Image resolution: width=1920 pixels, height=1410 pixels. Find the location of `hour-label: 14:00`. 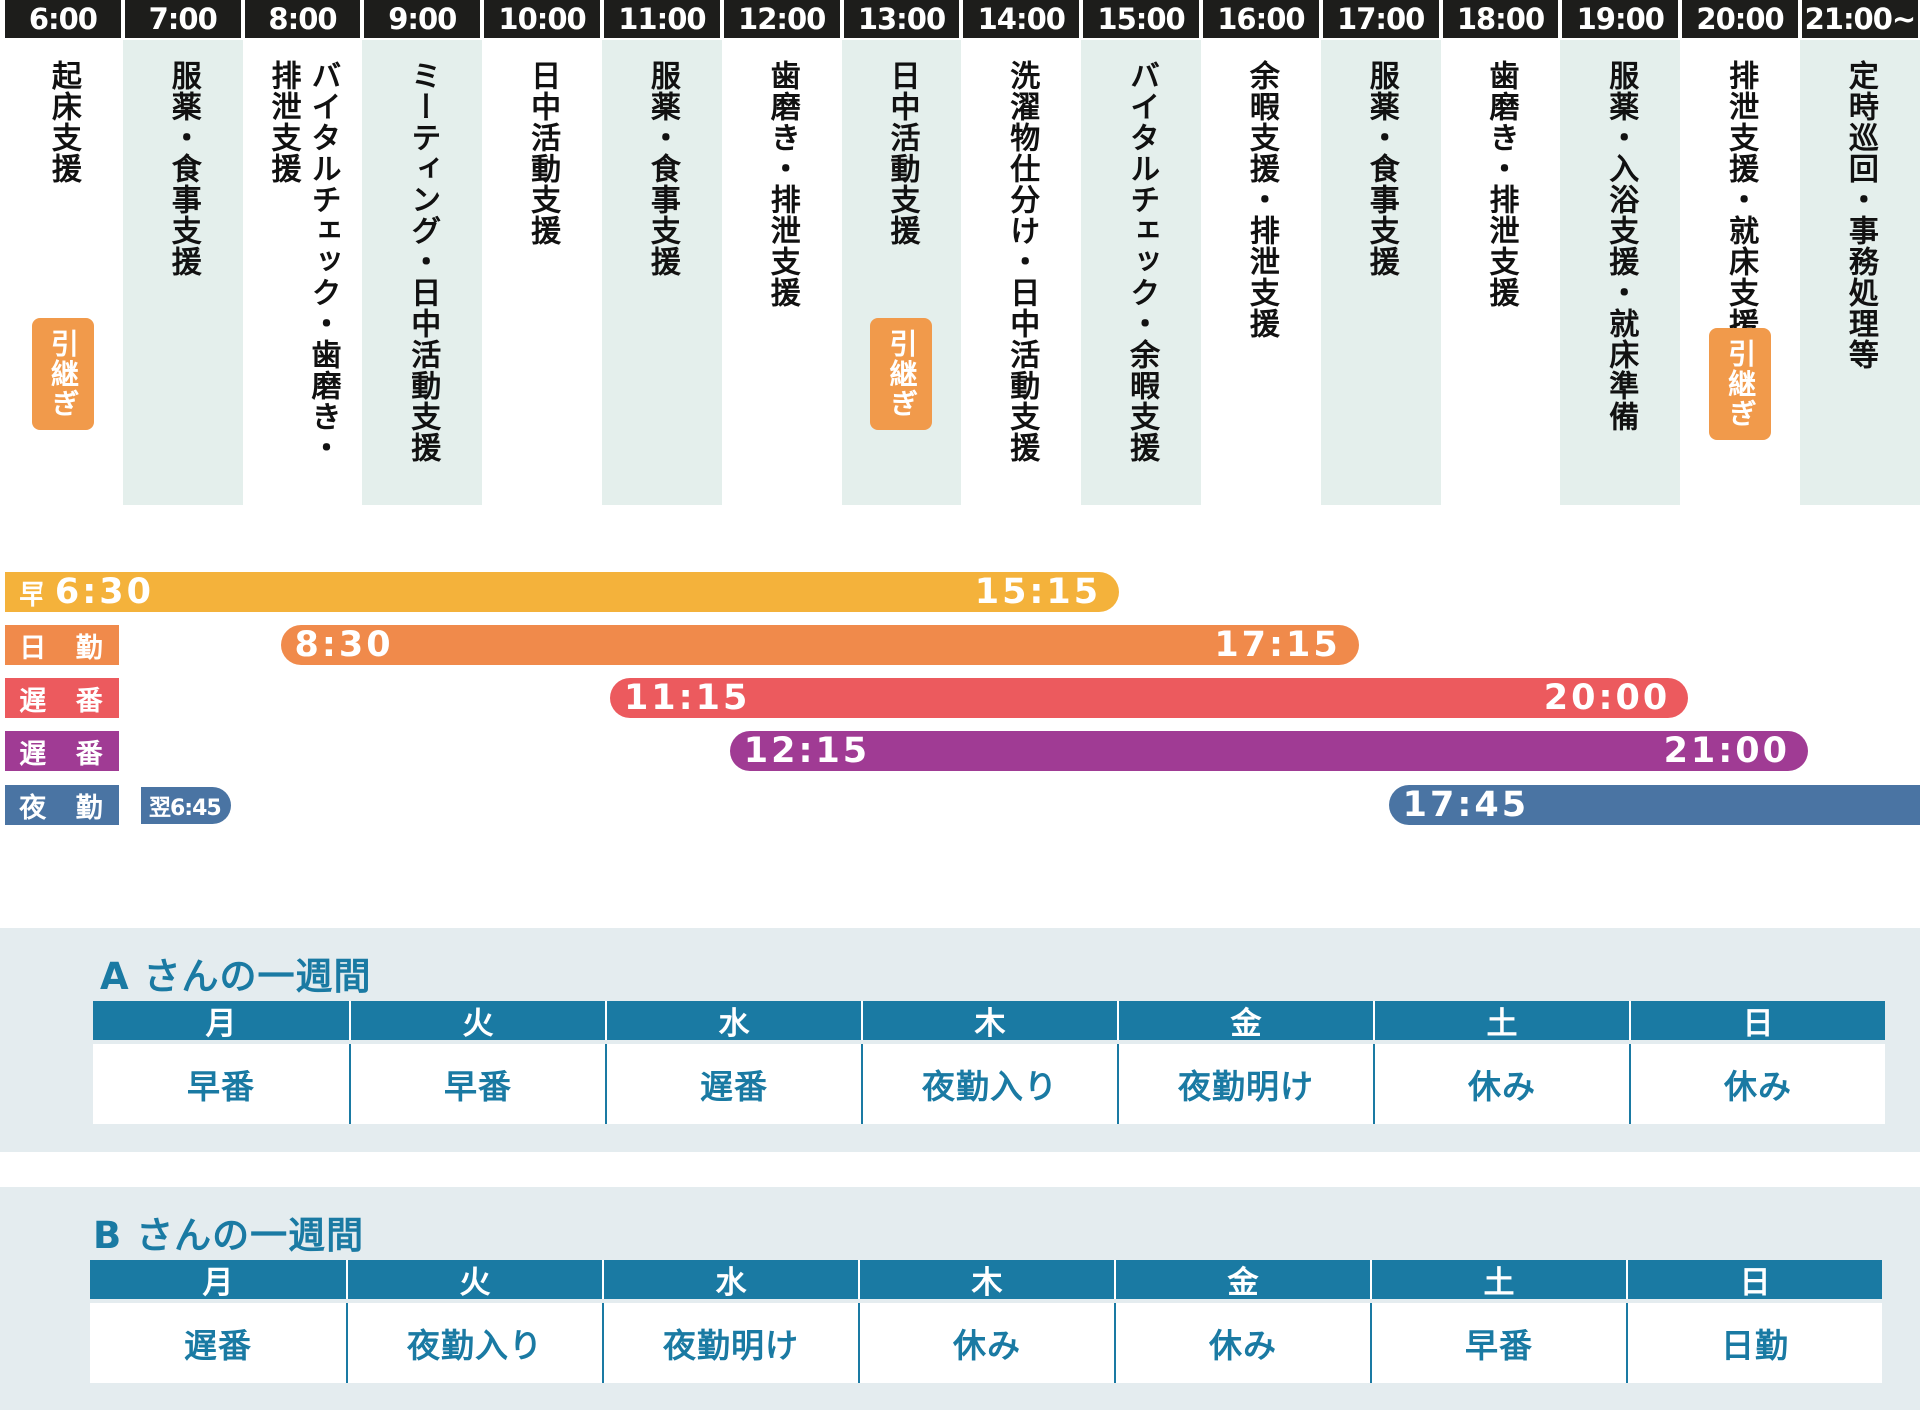

hour-label: 14:00 is located at coordinates (1021, 19).